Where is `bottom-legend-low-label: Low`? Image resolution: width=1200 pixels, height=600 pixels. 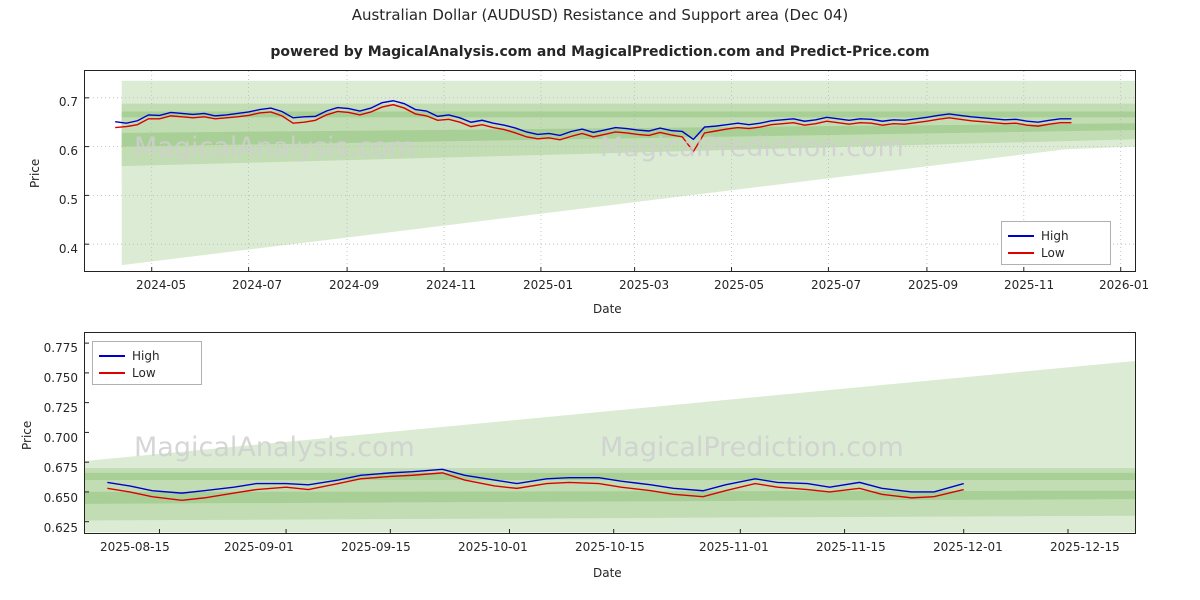 bottom-legend-low-label: Low is located at coordinates (144, 372).